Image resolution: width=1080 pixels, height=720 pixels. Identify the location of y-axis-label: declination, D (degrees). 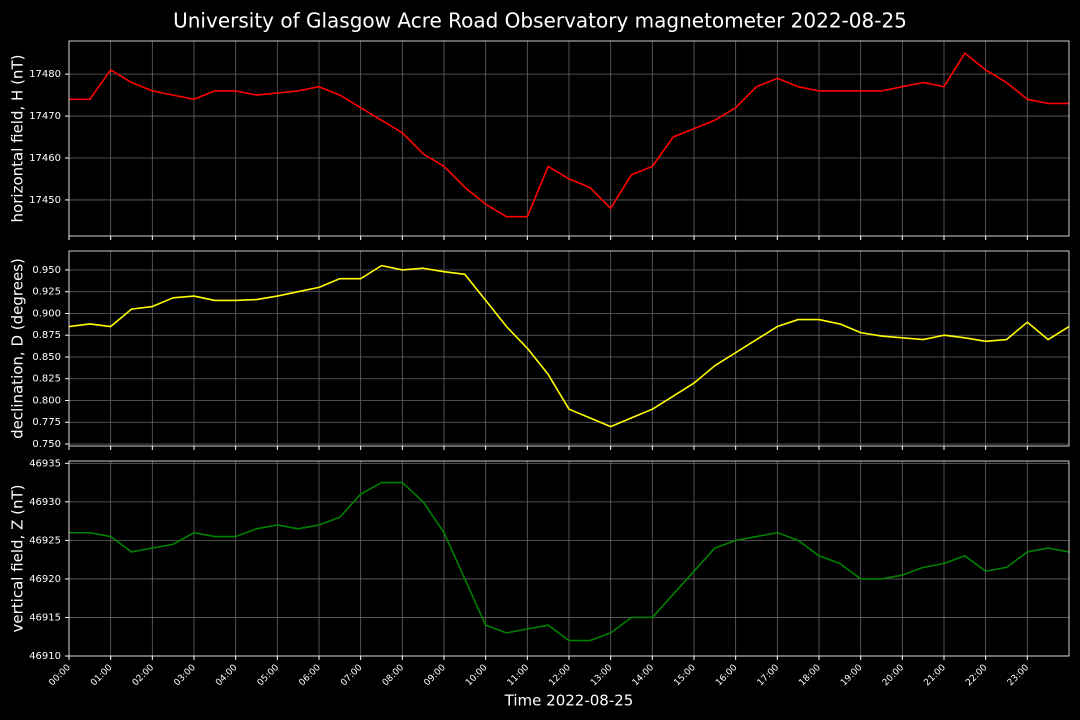
(18, 348).